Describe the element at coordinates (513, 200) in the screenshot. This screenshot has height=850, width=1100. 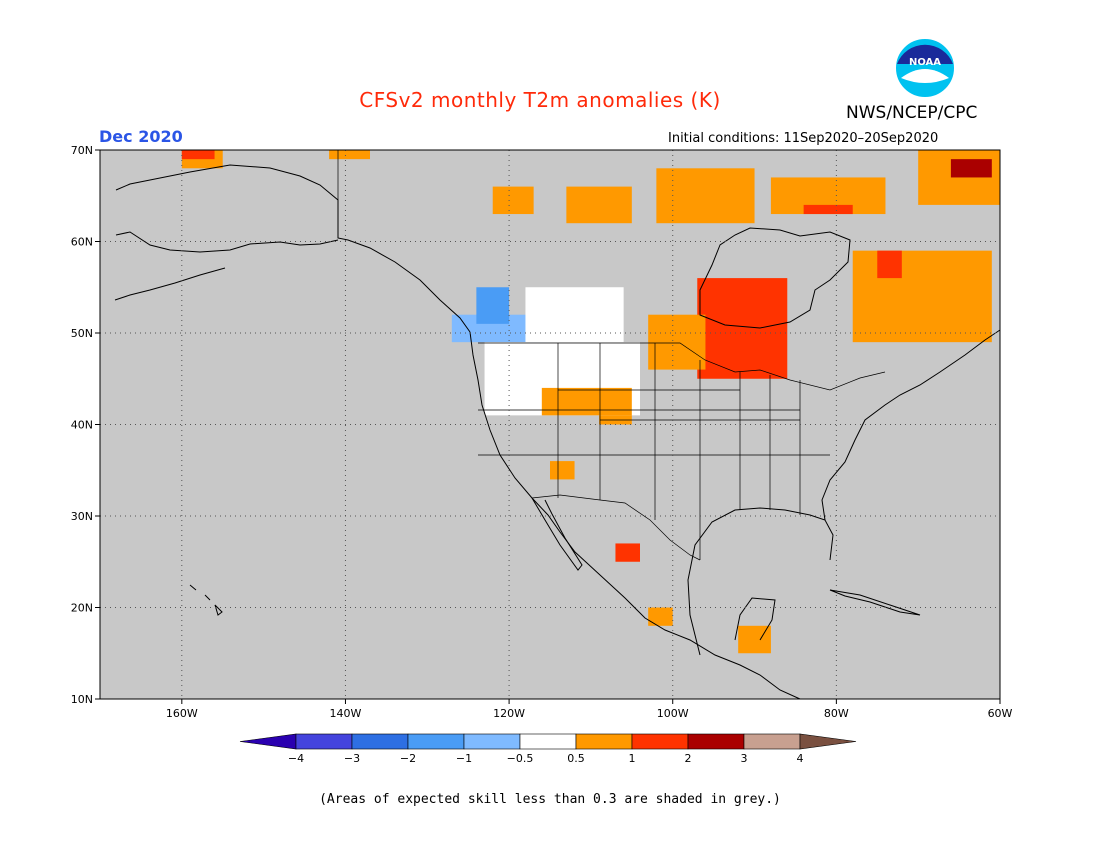
I see `region-great-bear-warm` at that location.